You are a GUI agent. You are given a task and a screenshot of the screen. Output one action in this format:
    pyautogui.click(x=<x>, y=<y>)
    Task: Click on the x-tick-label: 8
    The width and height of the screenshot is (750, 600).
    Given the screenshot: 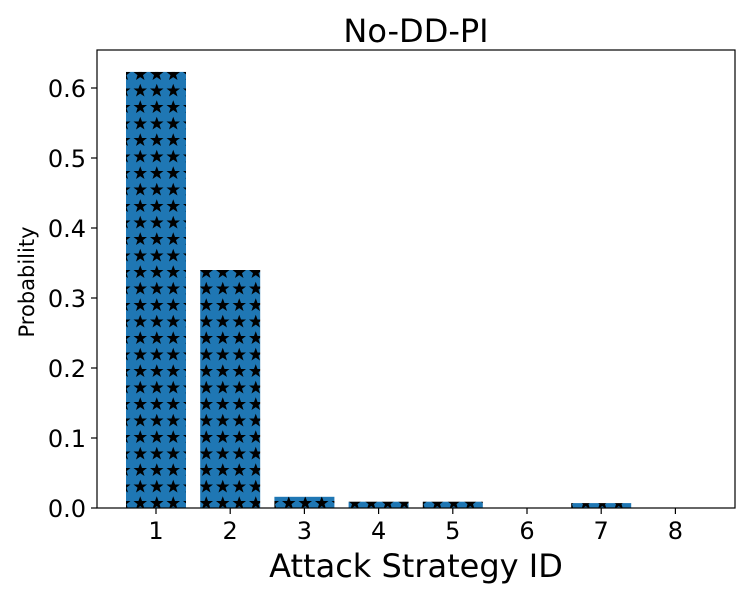 What is the action you would take?
    pyautogui.click(x=675, y=531)
    